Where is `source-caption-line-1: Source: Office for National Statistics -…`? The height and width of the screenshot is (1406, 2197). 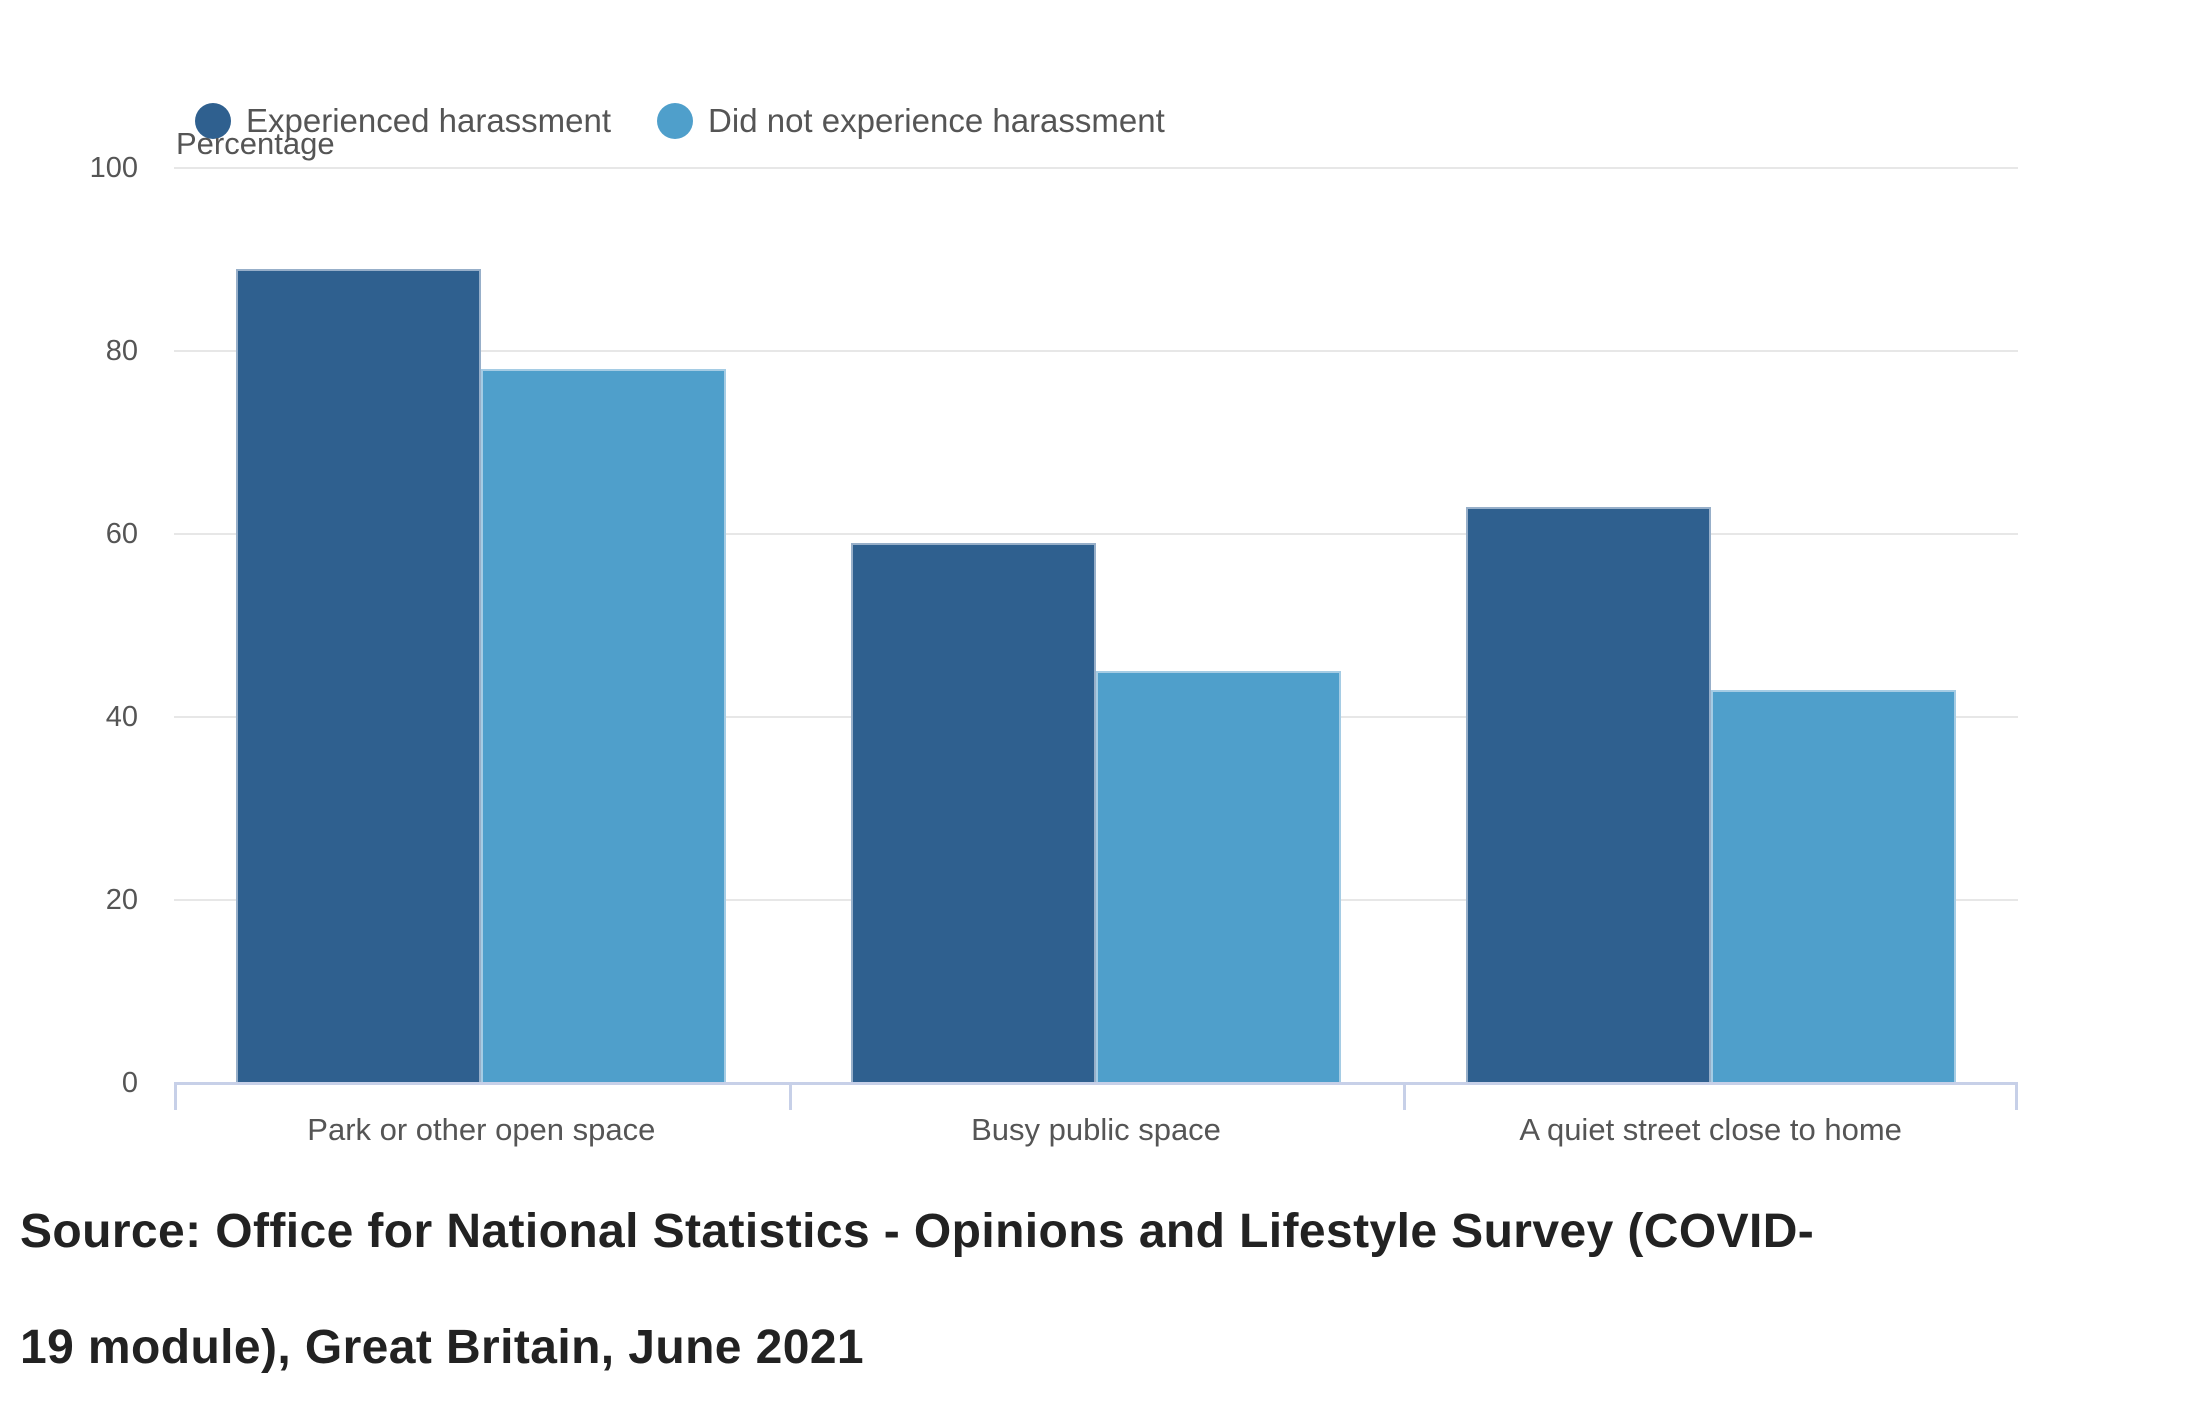 source-caption-line-1: Source: Office for National Statistics -… is located at coordinates (917, 1231).